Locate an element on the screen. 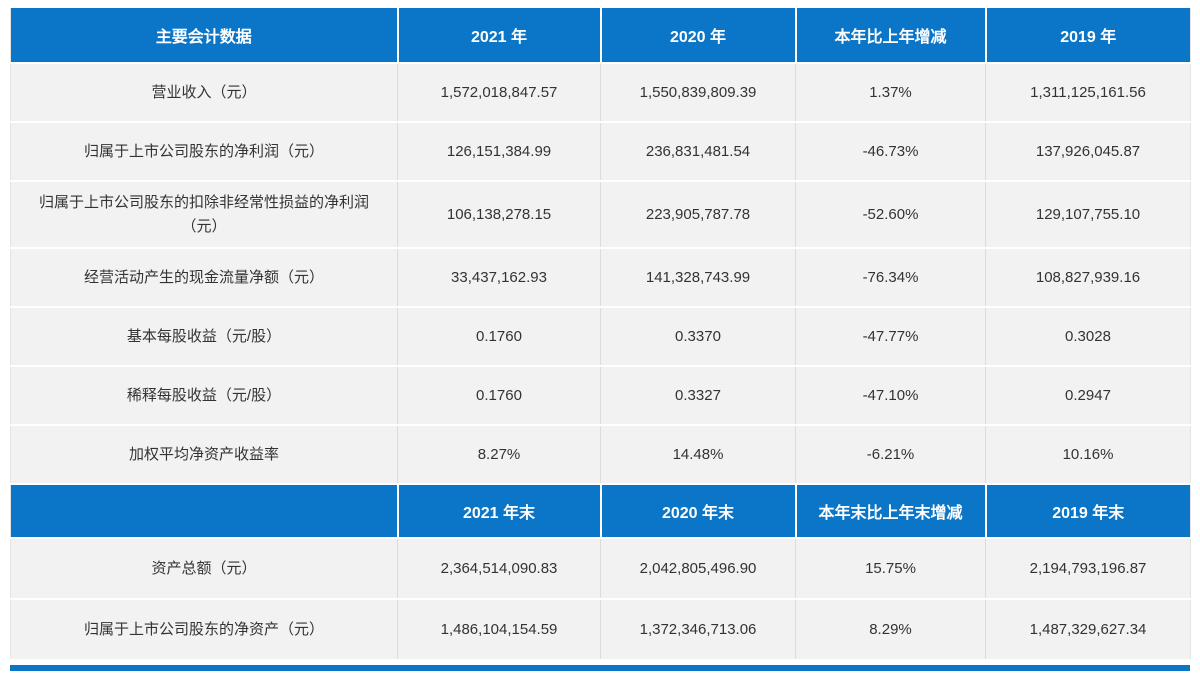  value-yoy-change: -6.21% is located at coordinates (890, 455).